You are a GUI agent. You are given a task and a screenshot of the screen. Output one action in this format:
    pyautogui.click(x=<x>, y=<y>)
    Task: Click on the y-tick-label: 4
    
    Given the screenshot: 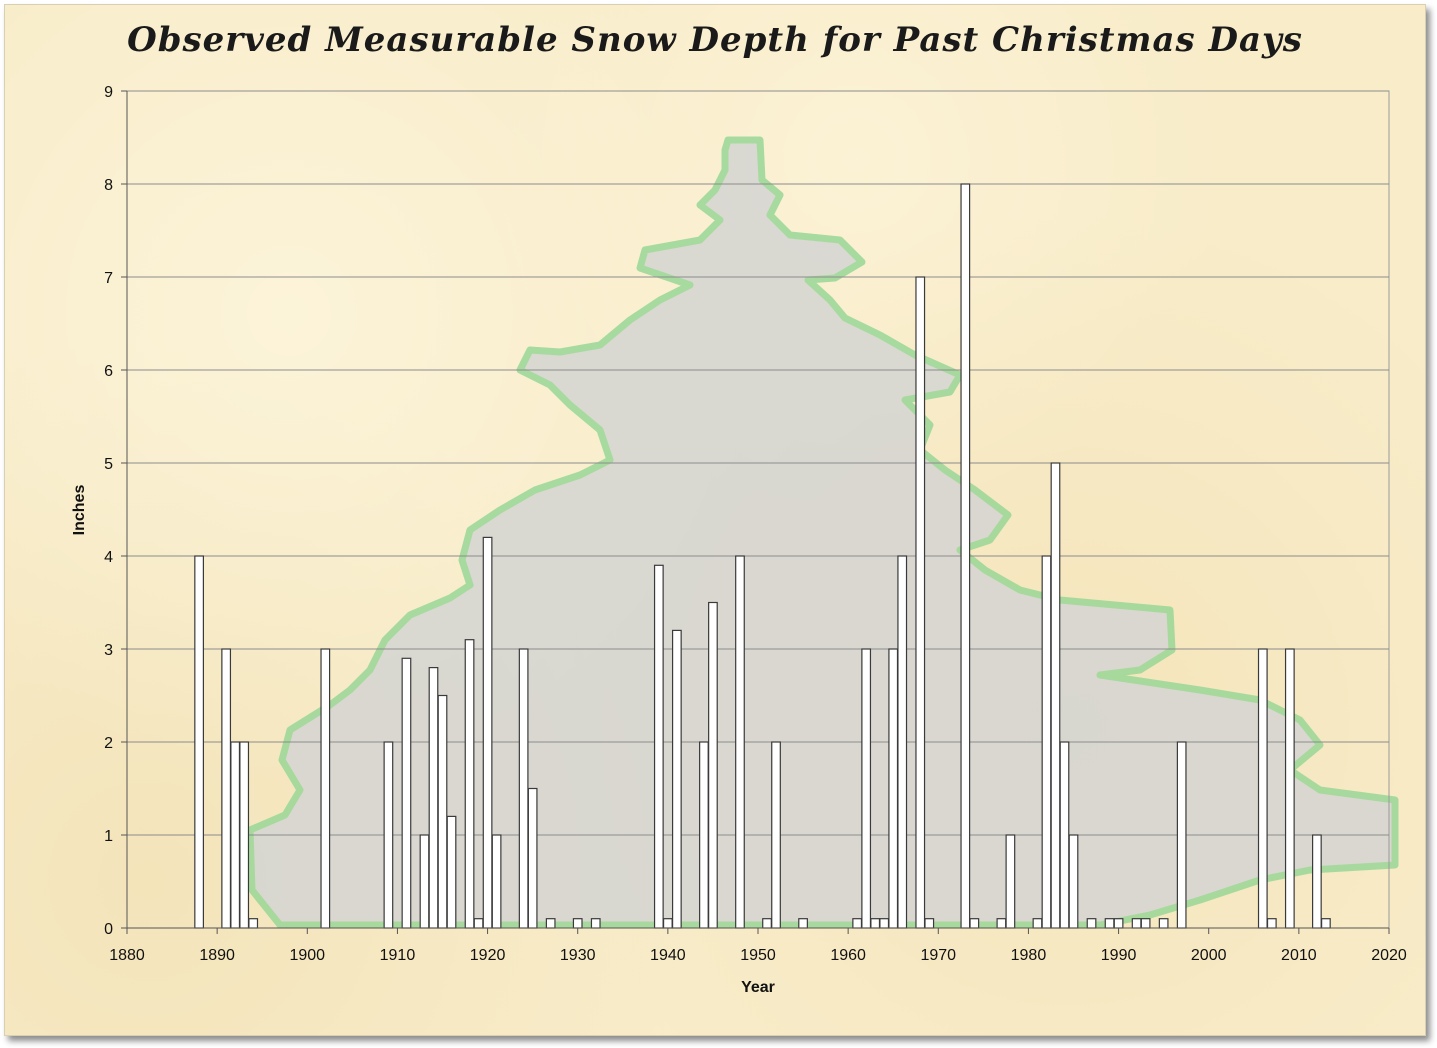 What is the action you would take?
    pyautogui.click(x=108, y=557)
    